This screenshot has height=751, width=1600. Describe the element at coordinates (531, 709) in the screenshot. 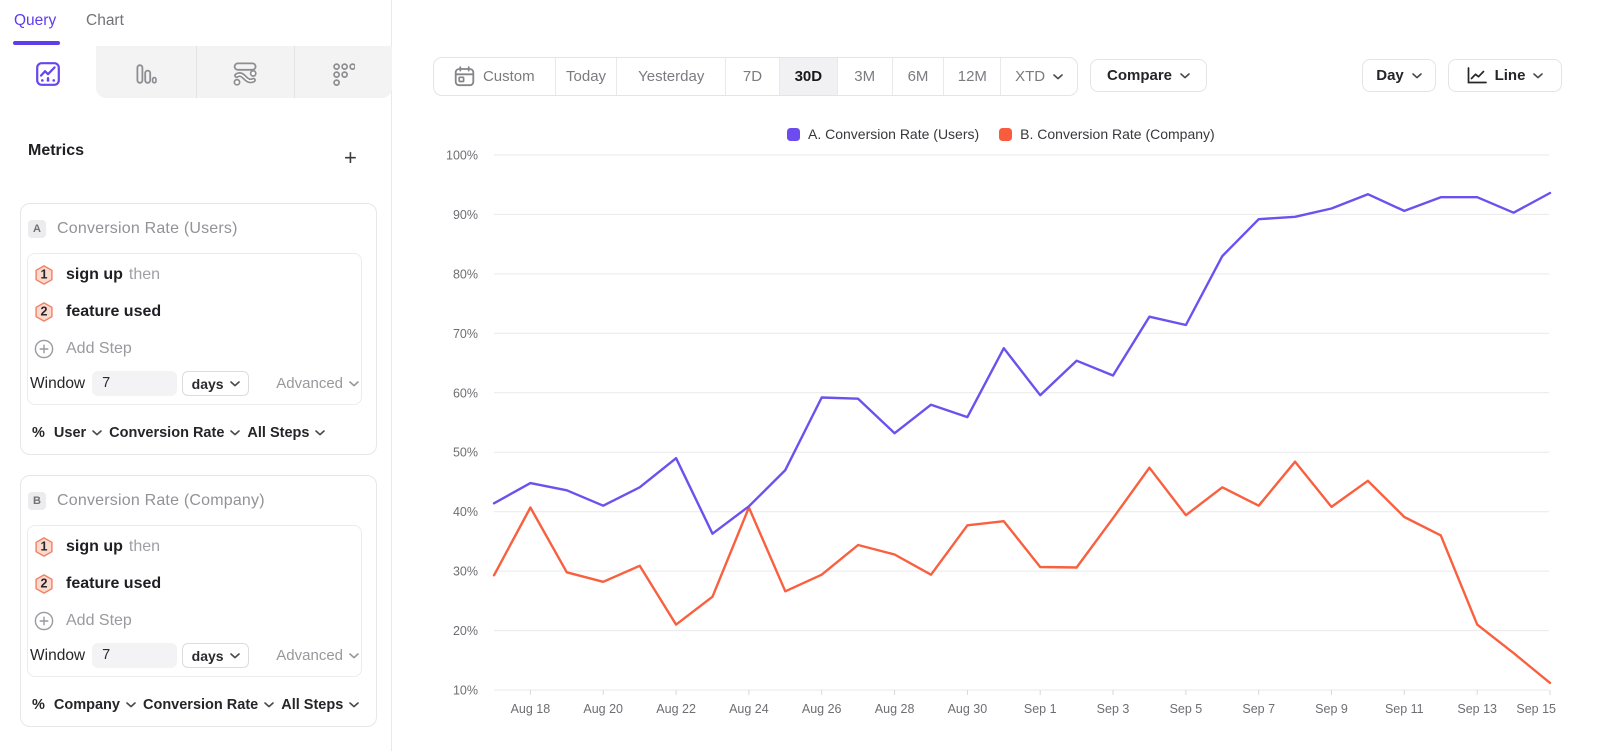

I see `svg-text: Aug 18` at that location.